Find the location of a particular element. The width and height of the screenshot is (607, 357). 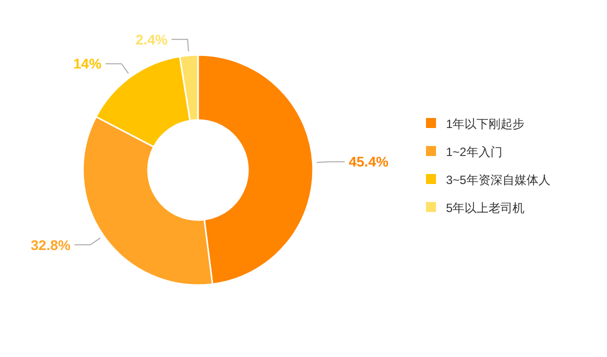

data-label: 32.8% is located at coordinates (50, 244).